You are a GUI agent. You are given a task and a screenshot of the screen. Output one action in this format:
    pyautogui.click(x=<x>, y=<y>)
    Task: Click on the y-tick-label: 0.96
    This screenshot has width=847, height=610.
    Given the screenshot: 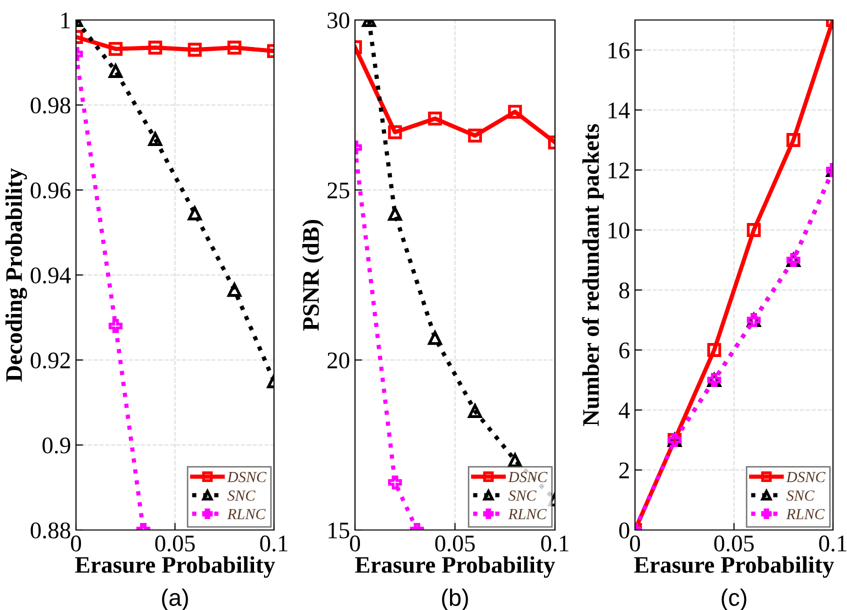 What is the action you would take?
    pyautogui.click(x=50, y=190)
    